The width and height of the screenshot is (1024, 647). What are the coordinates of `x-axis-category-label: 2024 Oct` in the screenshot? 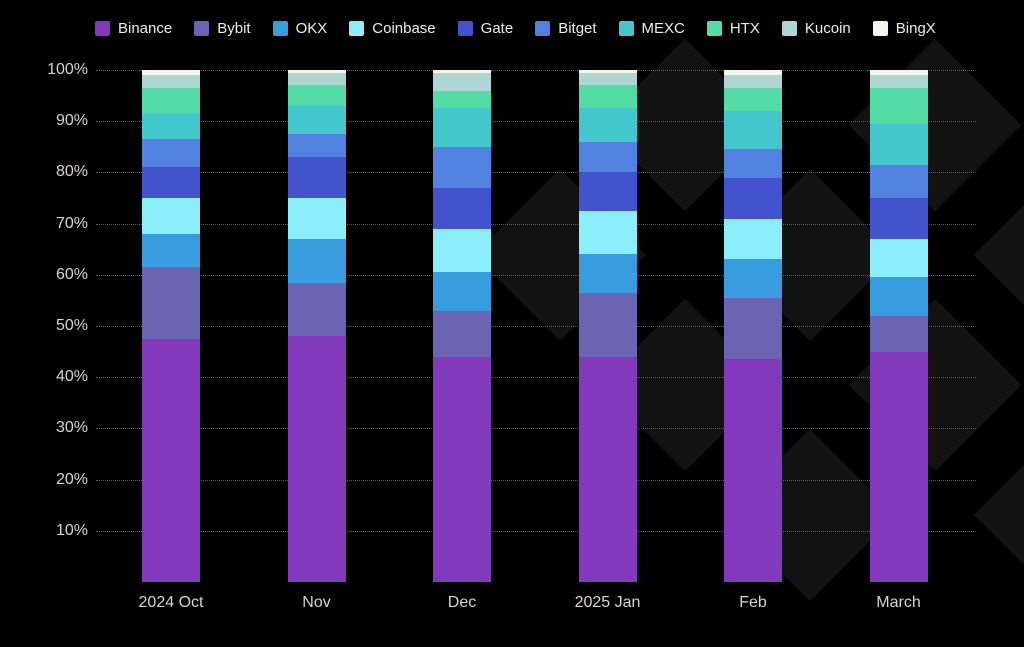 It's located at (171, 602).